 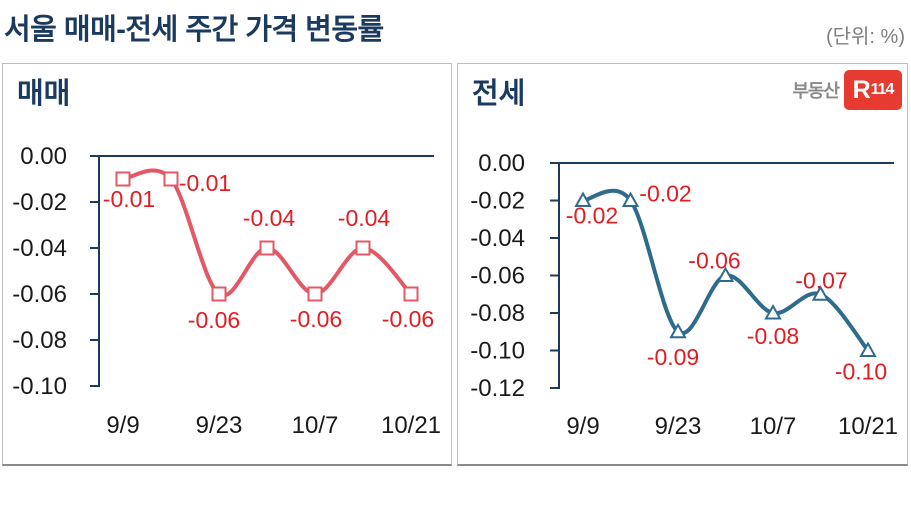 I want to click on brand-mark-num: 114, so click(x=882, y=89).